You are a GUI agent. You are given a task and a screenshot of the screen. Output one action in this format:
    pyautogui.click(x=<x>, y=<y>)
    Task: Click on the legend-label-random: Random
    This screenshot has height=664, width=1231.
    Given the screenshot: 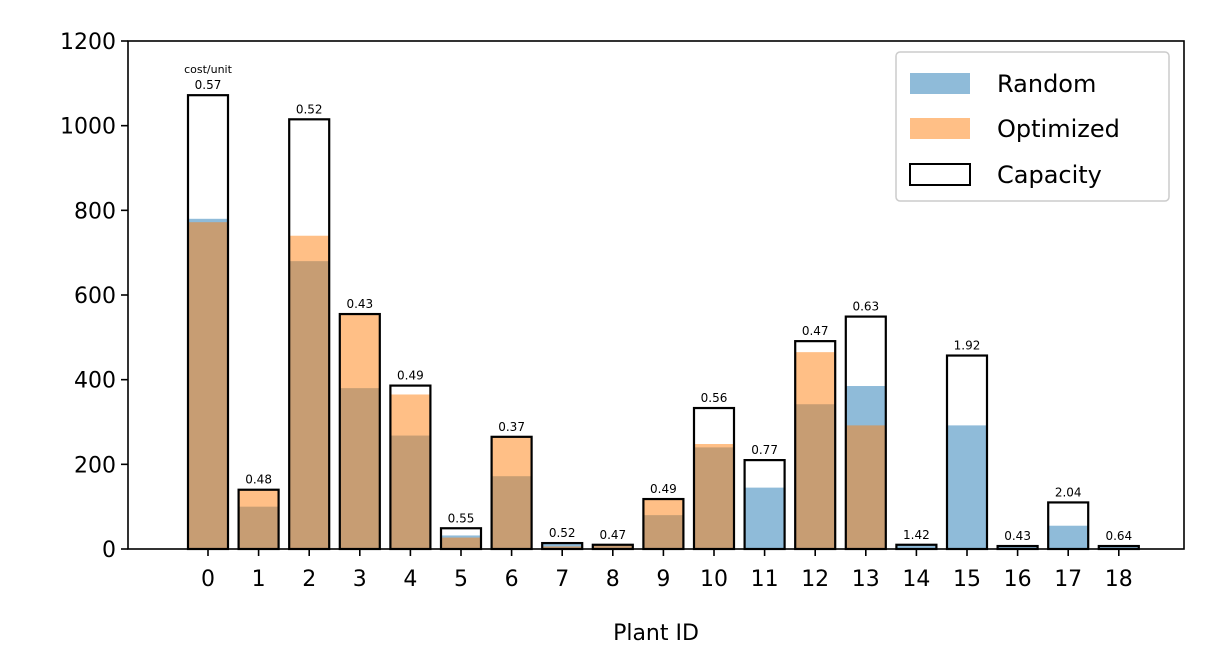 What is the action you would take?
    pyautogui.click(x=1046, y=84)
    